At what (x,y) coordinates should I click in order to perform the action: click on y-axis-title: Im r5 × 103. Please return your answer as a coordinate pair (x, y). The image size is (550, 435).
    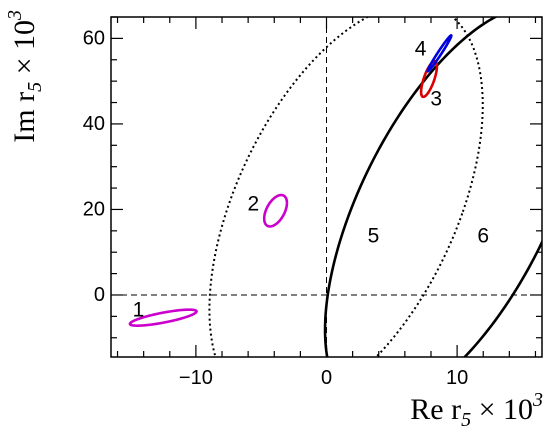
    Looking at the image, I should click on (25, 76).